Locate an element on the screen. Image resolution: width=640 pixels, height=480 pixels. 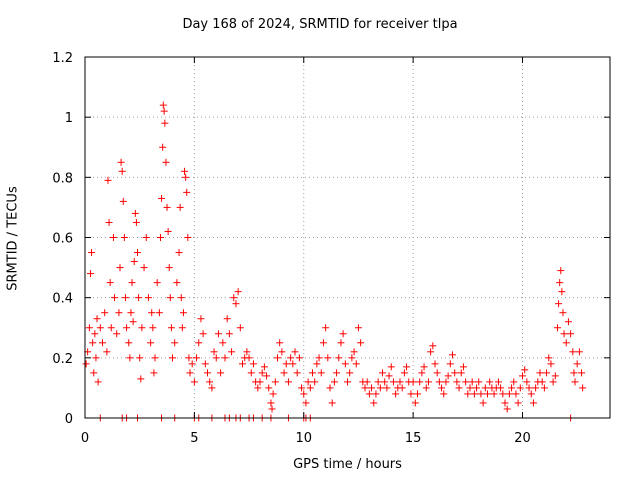
y-tick-label: 0.4 is located at coordinates (62, 299).